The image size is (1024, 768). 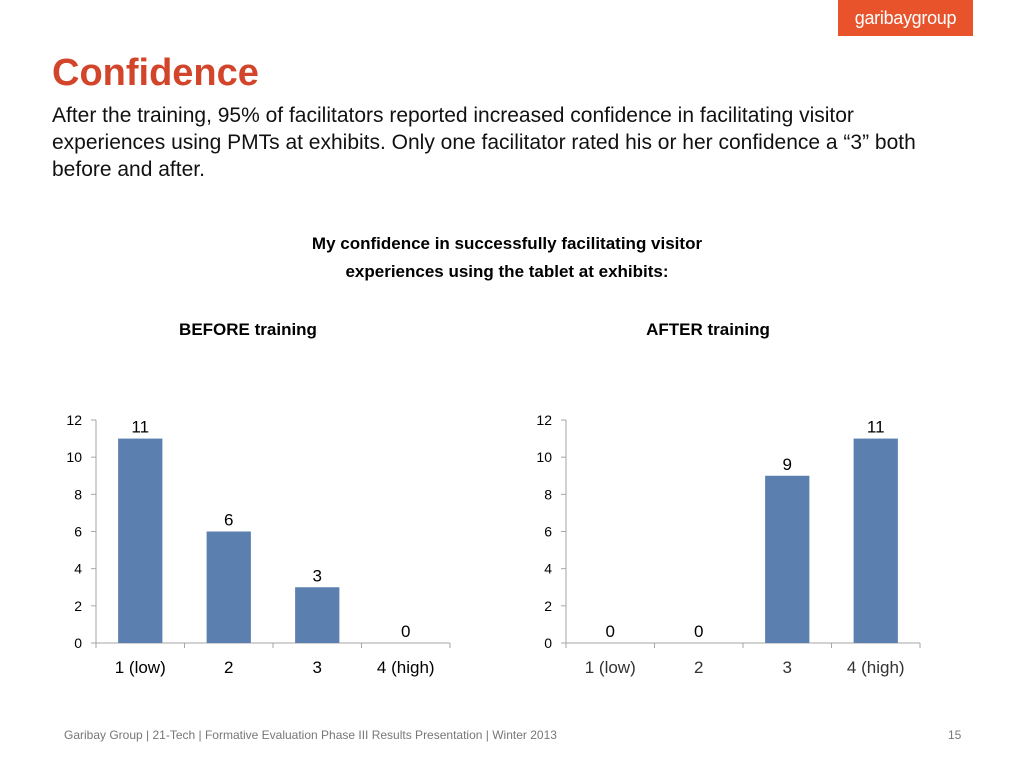 I want to click on before-chart-title: BEFORE training, so click(x=248, y=329).